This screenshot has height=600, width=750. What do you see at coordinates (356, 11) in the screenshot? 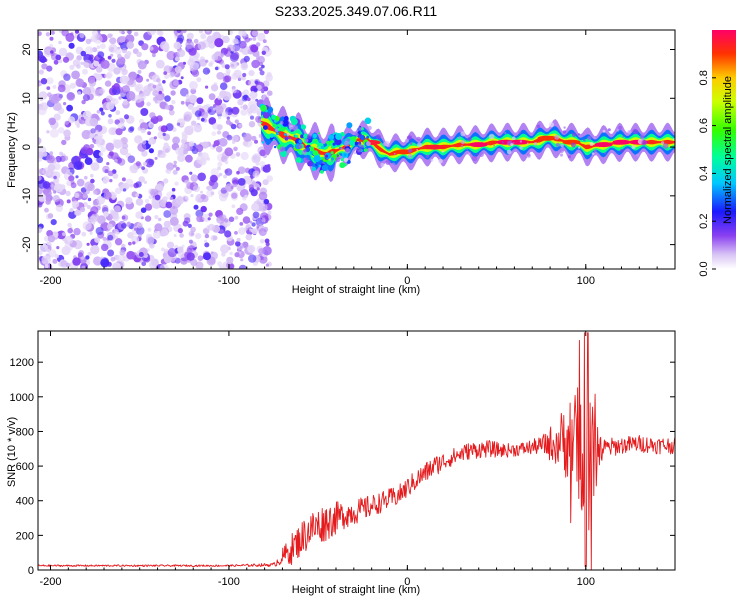
I see `figure-title: S233.2025.349.07.06.R11` at bounding box center [356, 11].